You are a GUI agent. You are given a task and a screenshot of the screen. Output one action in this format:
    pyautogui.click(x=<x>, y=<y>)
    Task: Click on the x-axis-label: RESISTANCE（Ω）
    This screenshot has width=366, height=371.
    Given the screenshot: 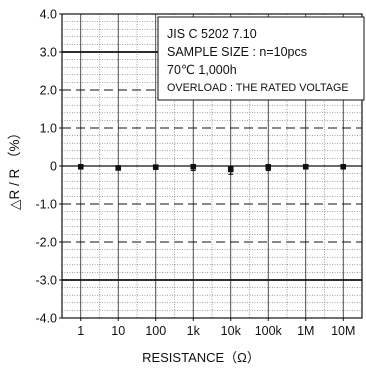 What is the action you would take?
    pyautogui.click(x=201, y=357)
    